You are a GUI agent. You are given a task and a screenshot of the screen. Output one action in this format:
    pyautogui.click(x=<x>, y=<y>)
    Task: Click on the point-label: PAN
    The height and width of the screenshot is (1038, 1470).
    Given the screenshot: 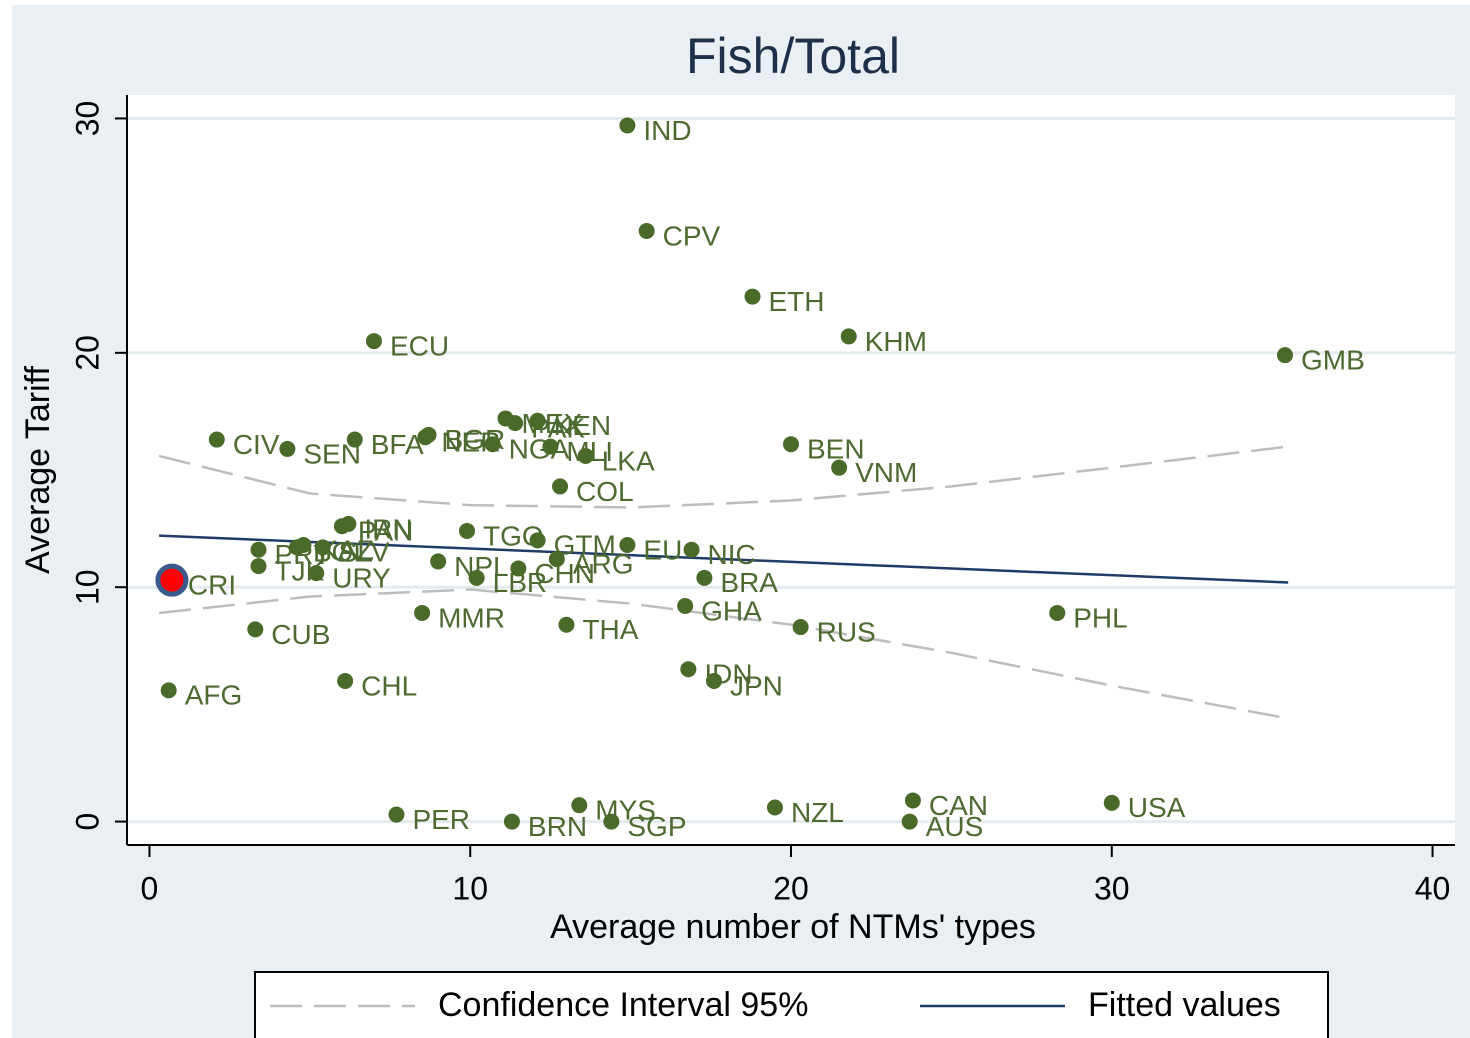 What is the action you would take?
    pyautogui.click(x=386, y=531)
    